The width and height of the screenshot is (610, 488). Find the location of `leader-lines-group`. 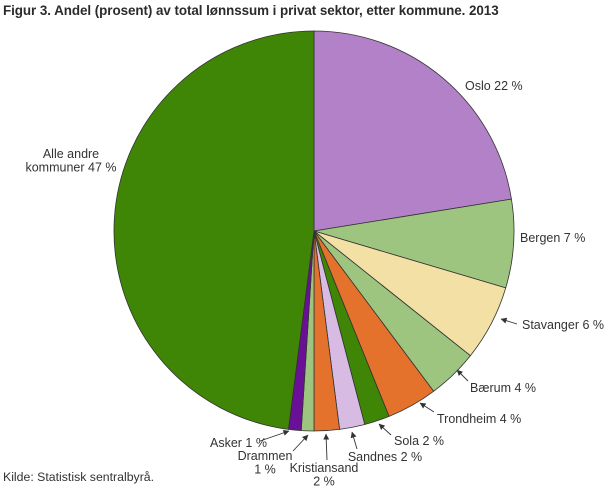

leader-lines-group is located at coordinates (388, 389).